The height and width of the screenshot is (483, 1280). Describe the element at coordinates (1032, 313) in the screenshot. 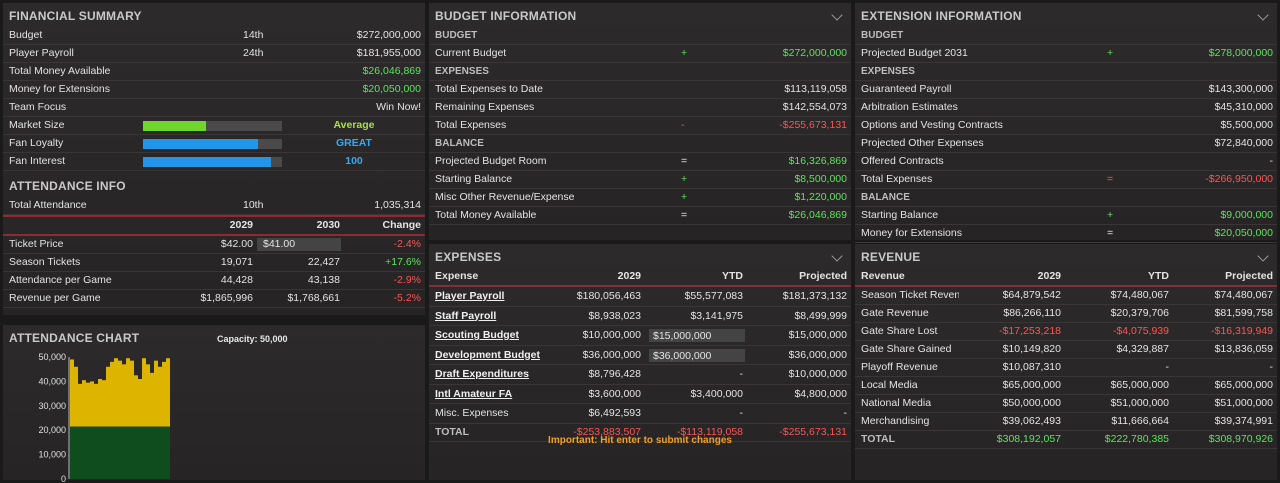

I see `revenue-2029: $86,266,110` at that location.